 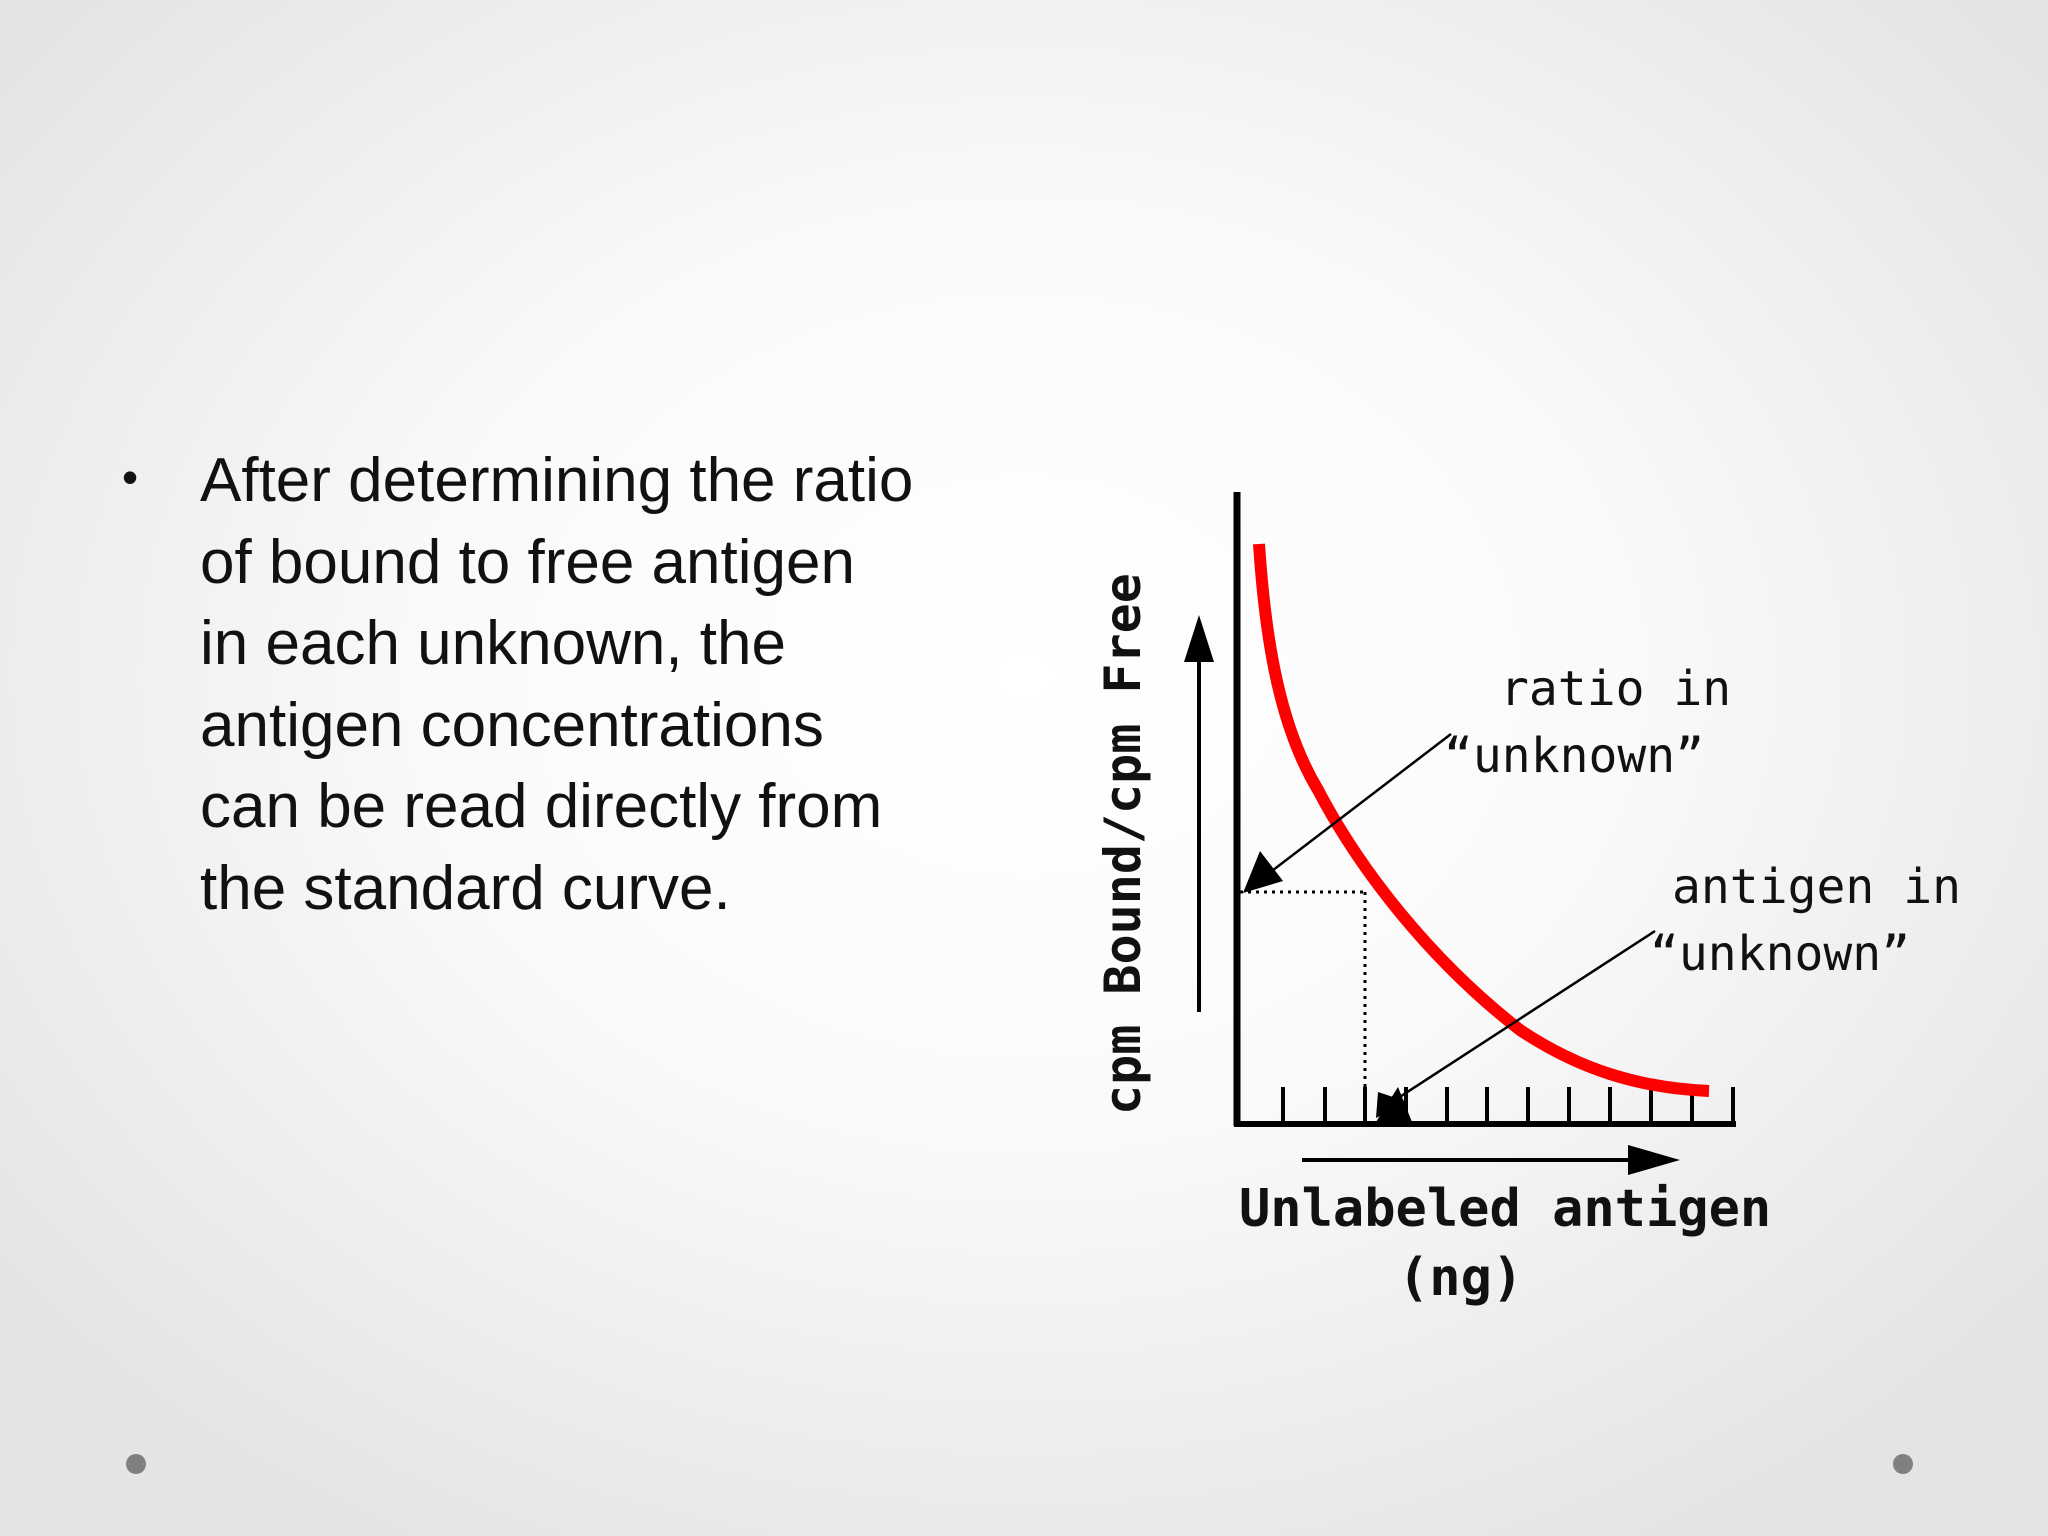 What do you see at coordinates (541, 806) in the screenshot?
I see `bullet-line: can be read directly from` at bounding box center [541, 806].